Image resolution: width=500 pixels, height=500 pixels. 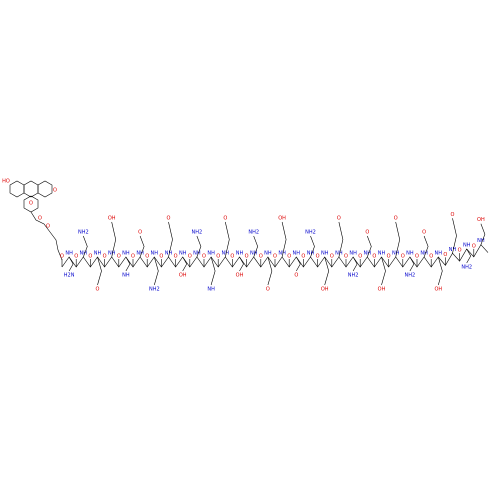 What do you see at coordinates (69, 276) in the screenshot?
I see `atom-label: H2N` at bounding box center [69, 276].